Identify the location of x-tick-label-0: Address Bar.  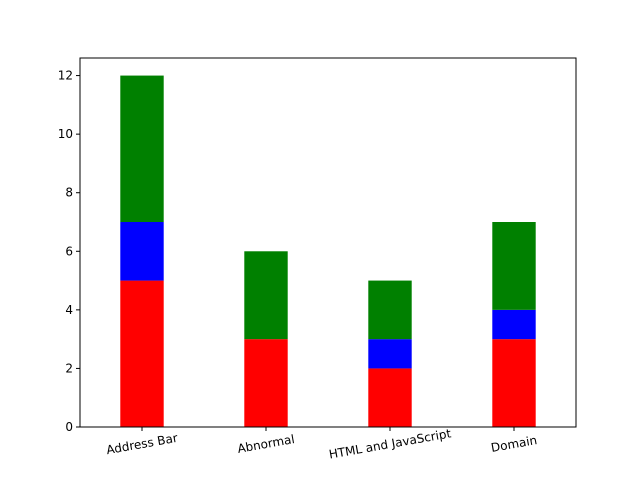
(142, 444).